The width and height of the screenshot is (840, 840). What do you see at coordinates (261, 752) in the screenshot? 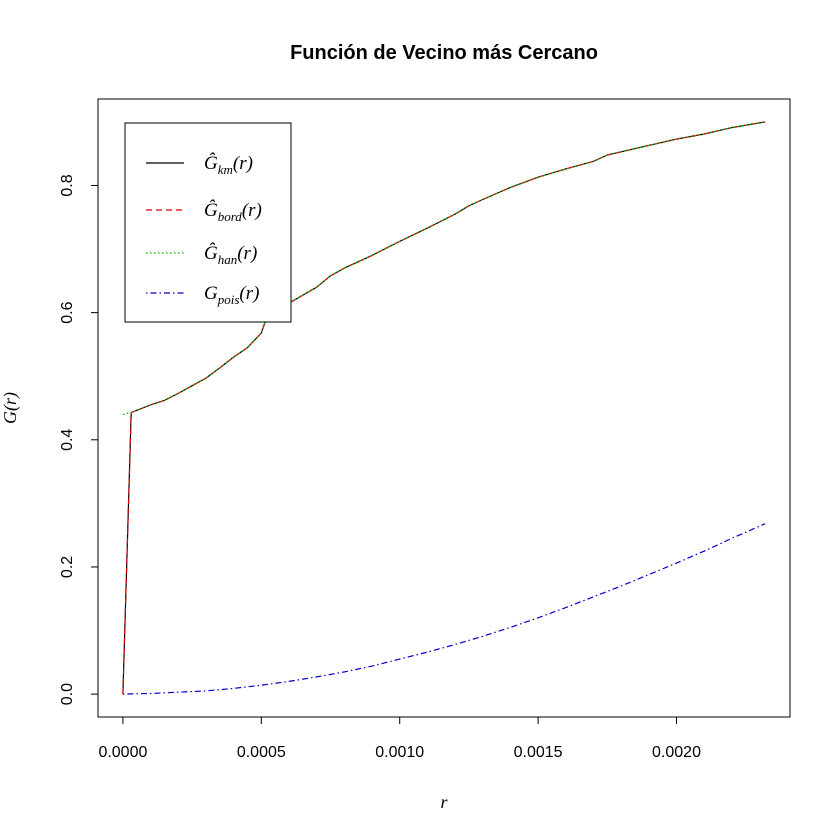
I see `x-tick-label: 0.0005` at bounding box center [261, 752].